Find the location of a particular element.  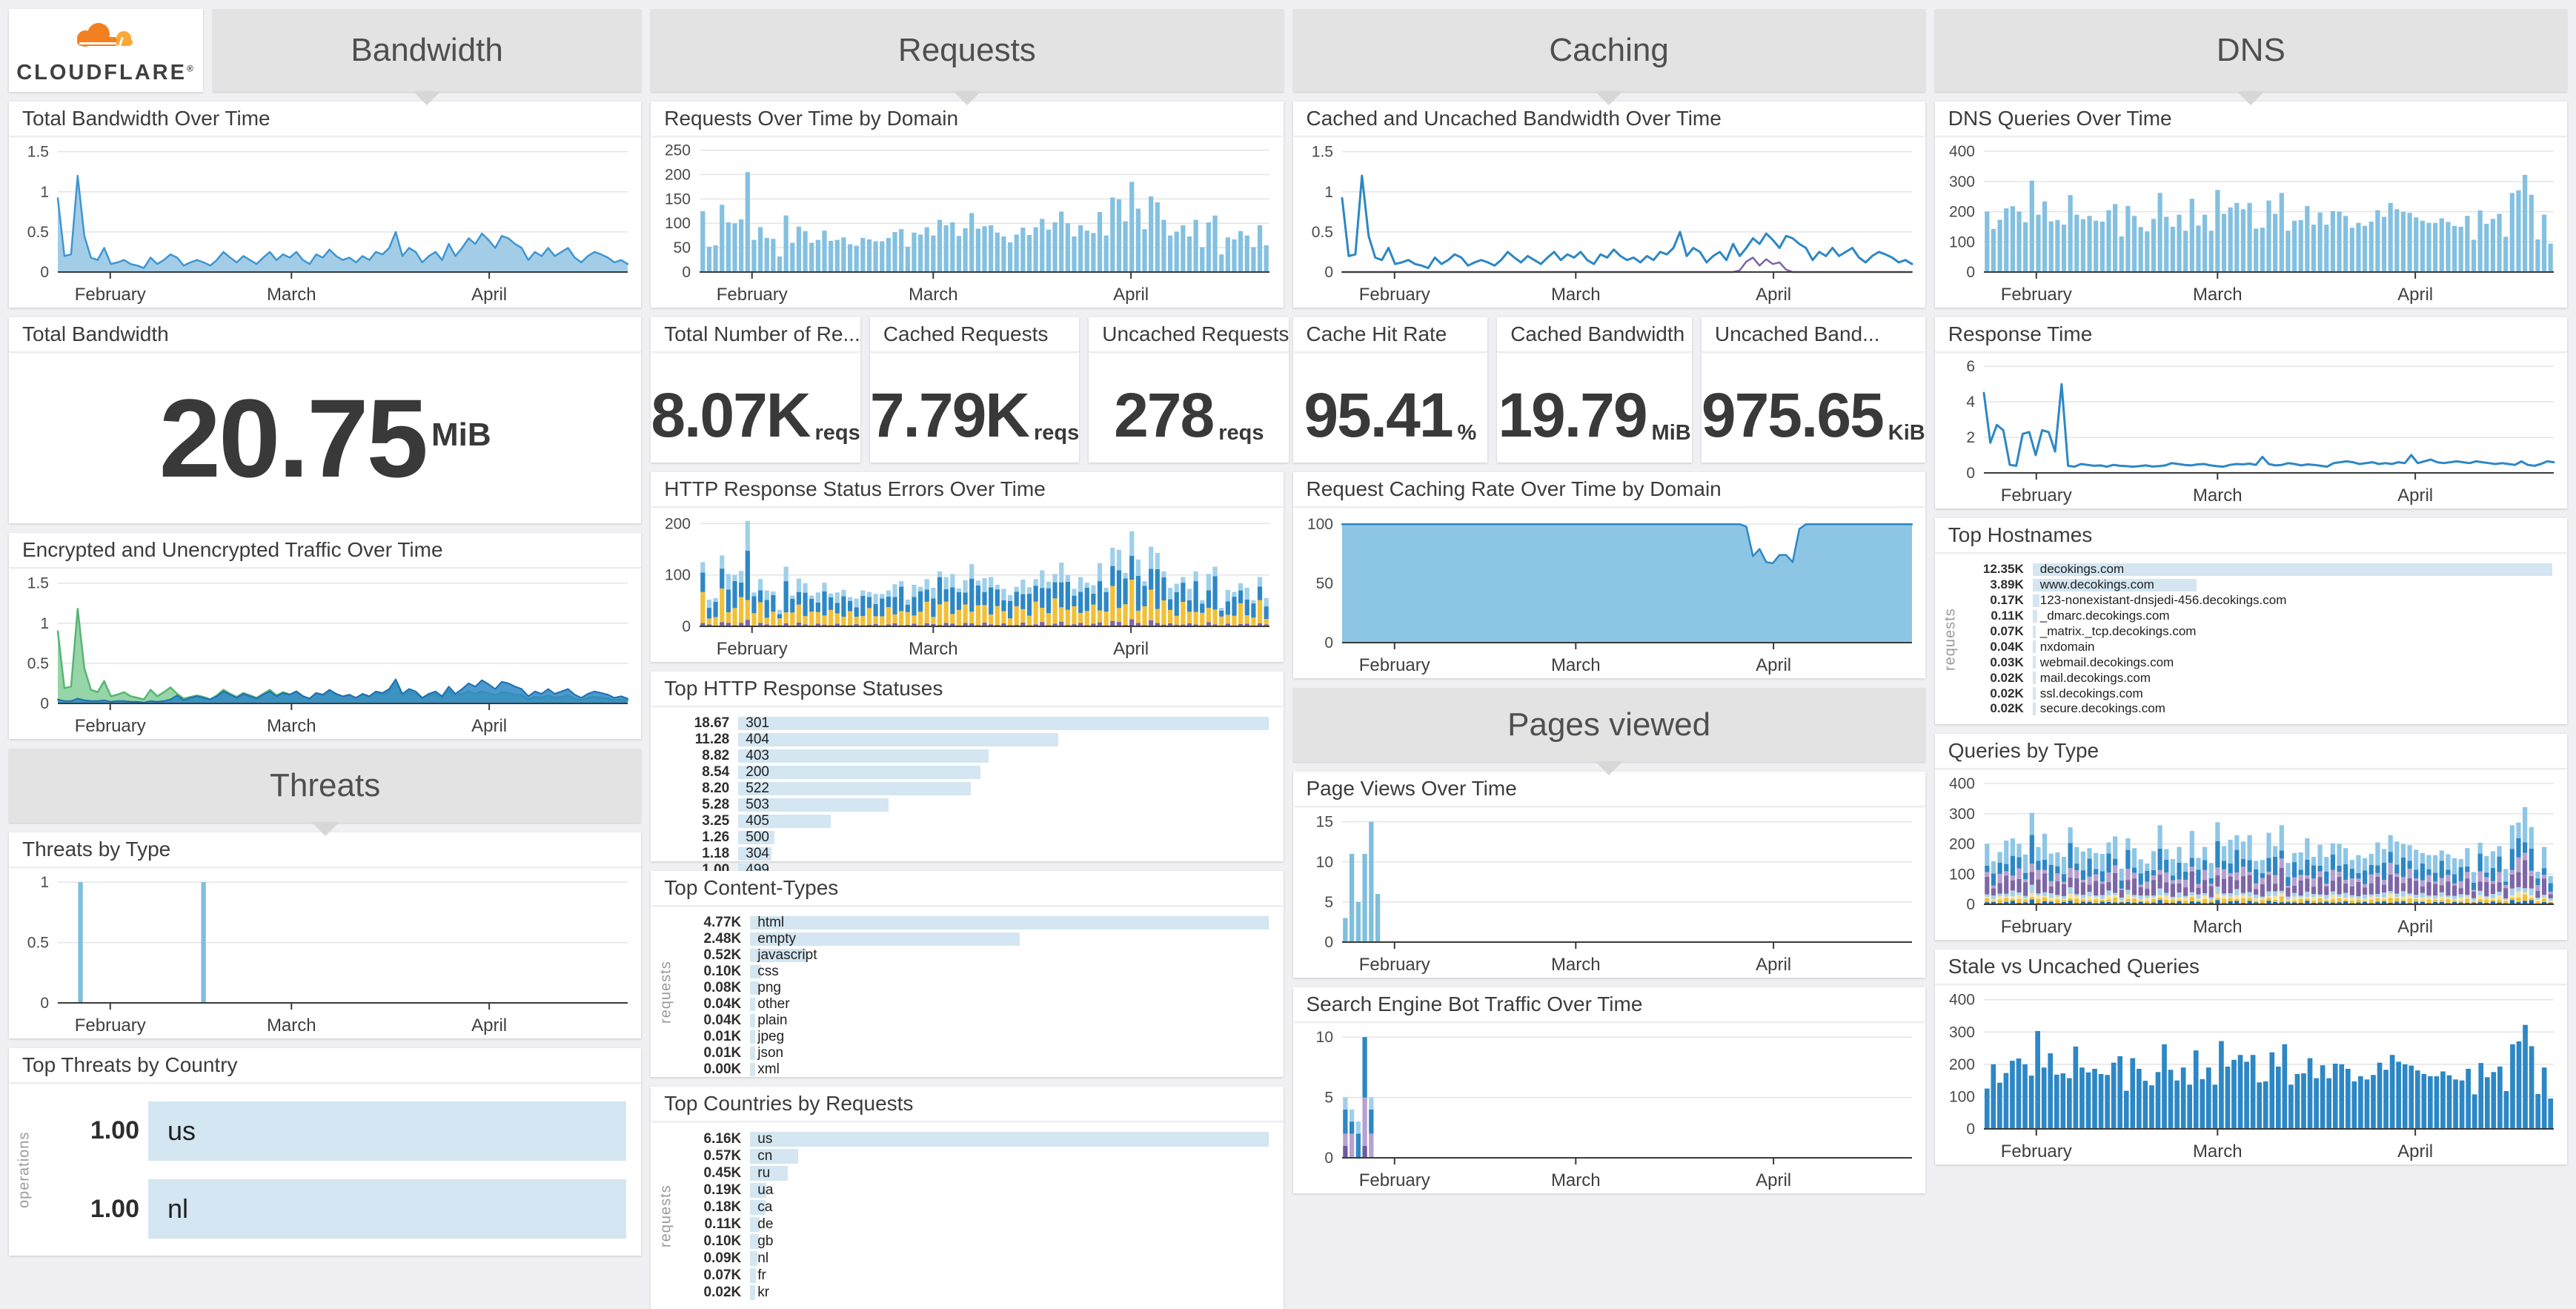

list-item: 8.20 522 is located at coordinates (961, 789).